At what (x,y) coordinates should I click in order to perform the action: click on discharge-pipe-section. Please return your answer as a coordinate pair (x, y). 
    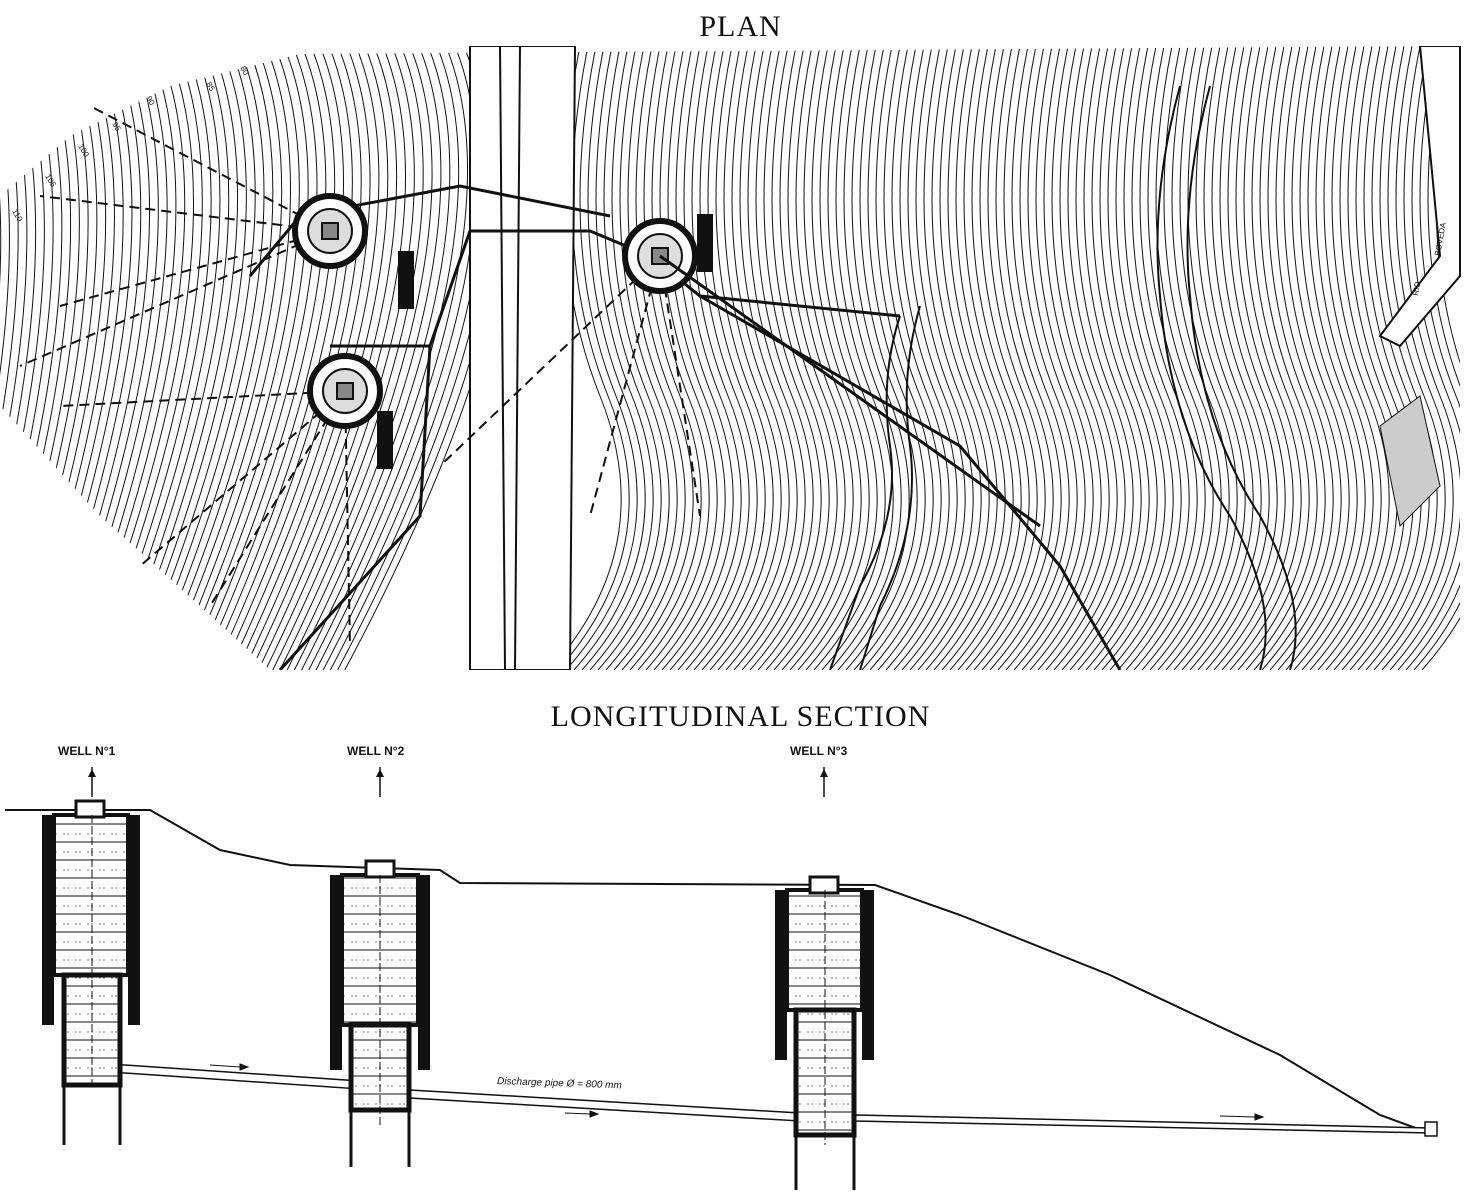
    Looking at the image, I should click on (770, 1098).